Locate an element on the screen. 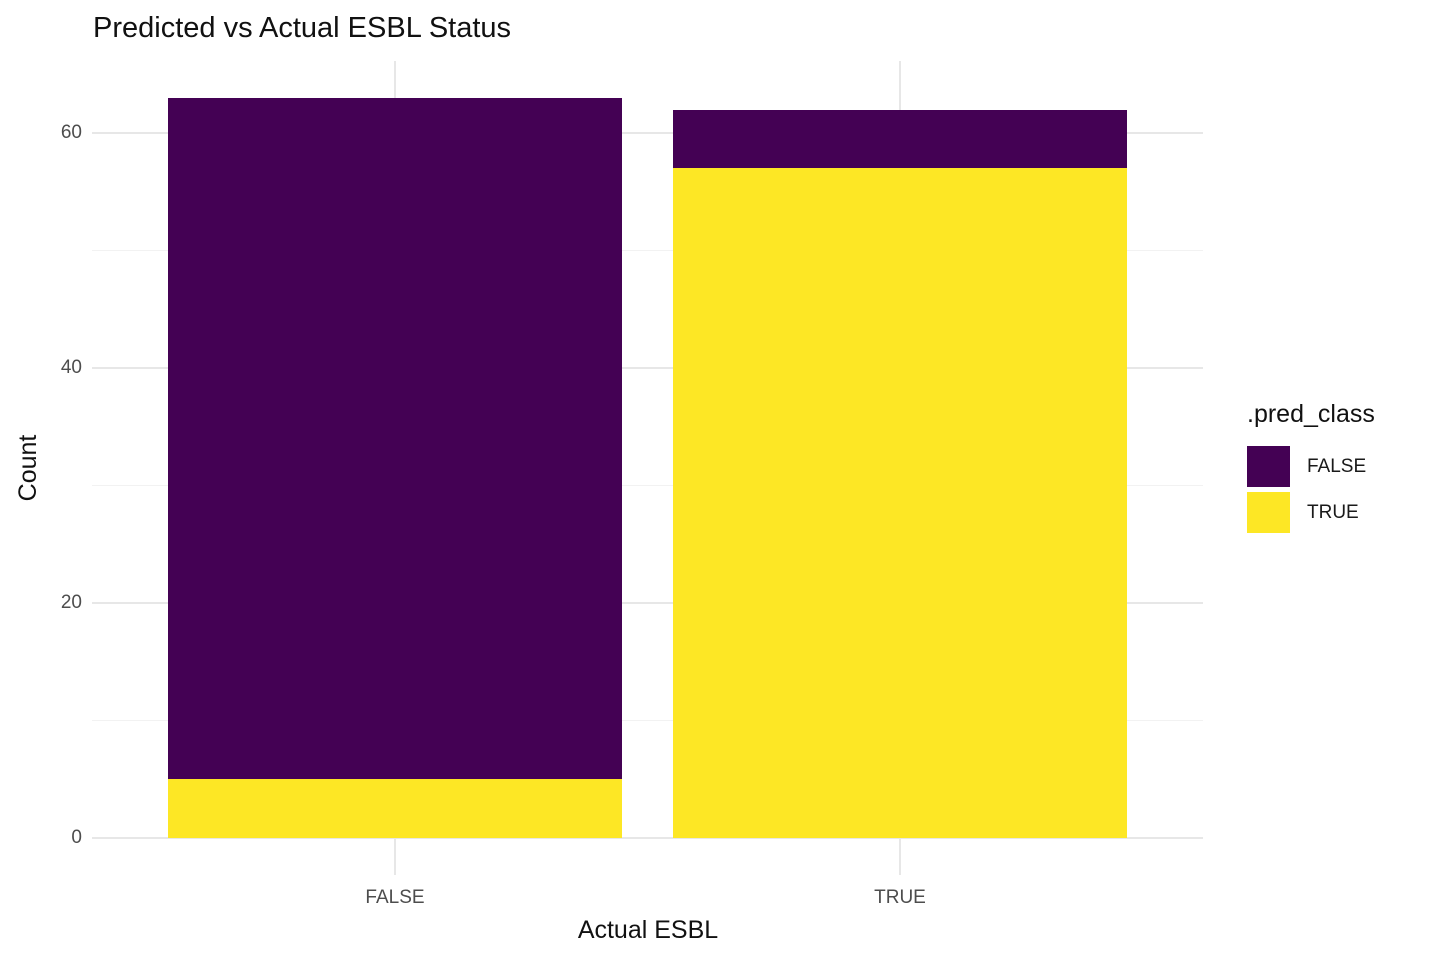 This screenshot has height=960, width=1440. legend-label-false: FALSE is located at coordinates (1337, 466).